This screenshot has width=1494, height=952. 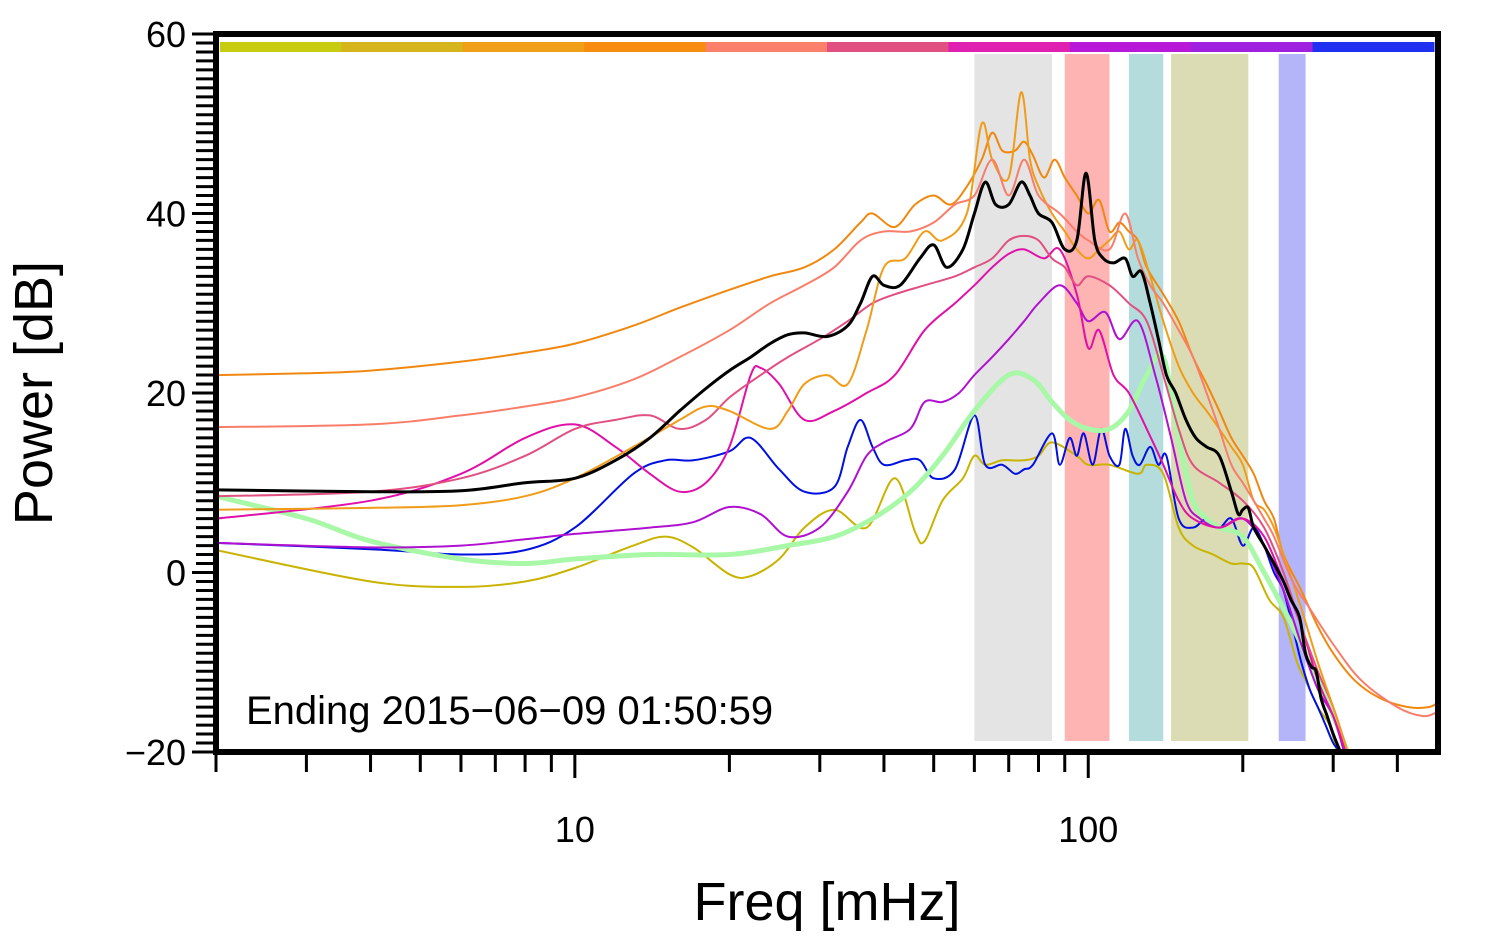 I want to click on x-axis-title: Freq [mHz], so click(x=826, y=902).